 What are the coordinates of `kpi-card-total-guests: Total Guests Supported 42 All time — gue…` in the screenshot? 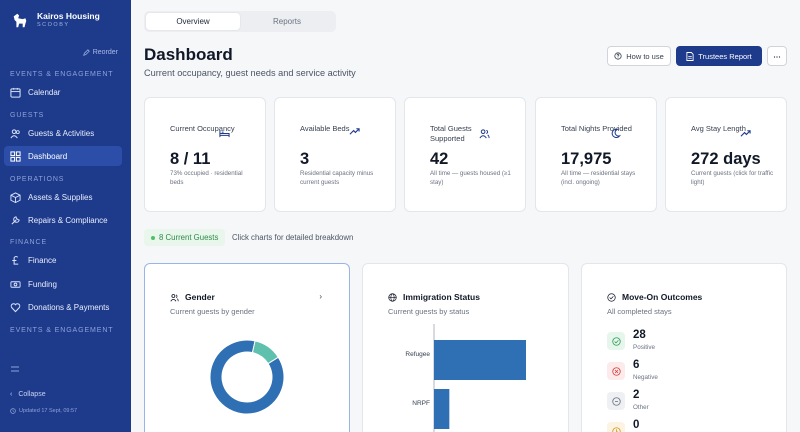 It's located at (465, 154).